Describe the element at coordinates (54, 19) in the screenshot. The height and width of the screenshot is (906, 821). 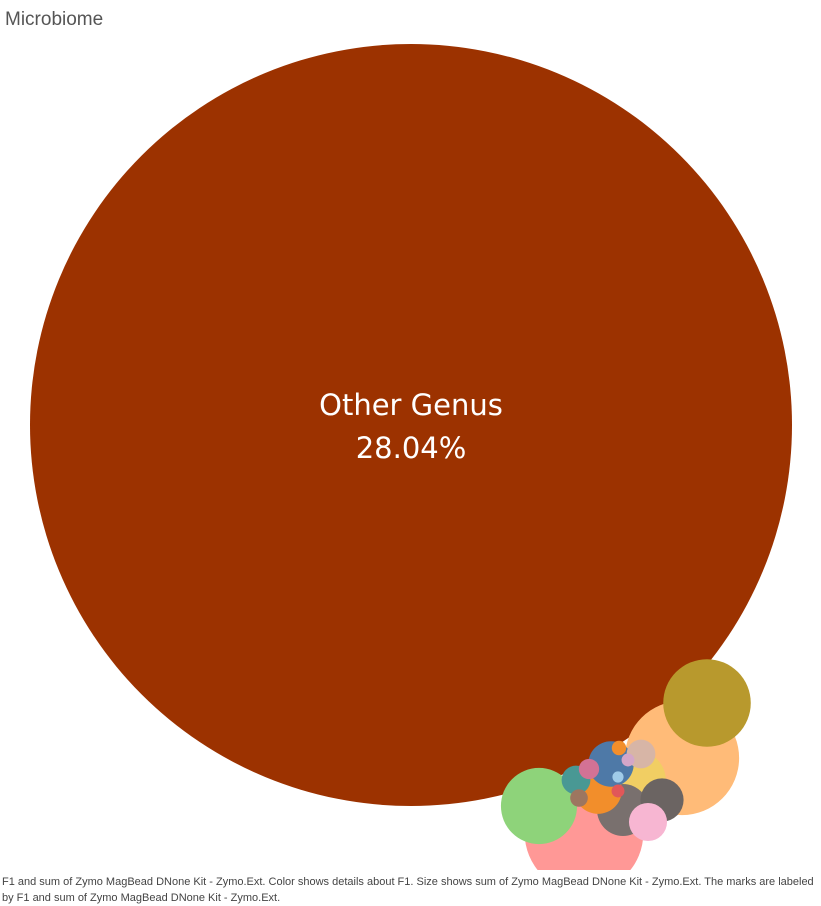
I see `chart-title: Microbiome` at that location.